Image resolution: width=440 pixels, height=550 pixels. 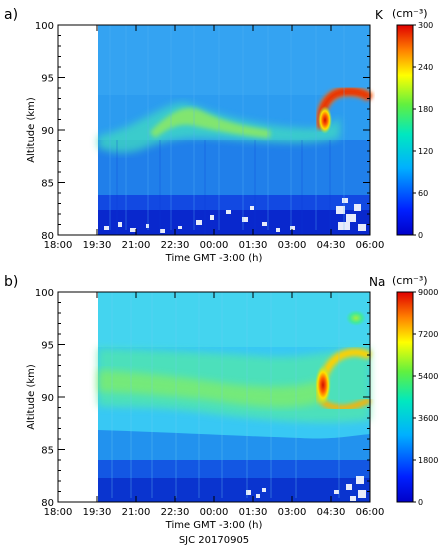 I want to click on colorbar-tick-label: 180, so click(x=425, y=109).